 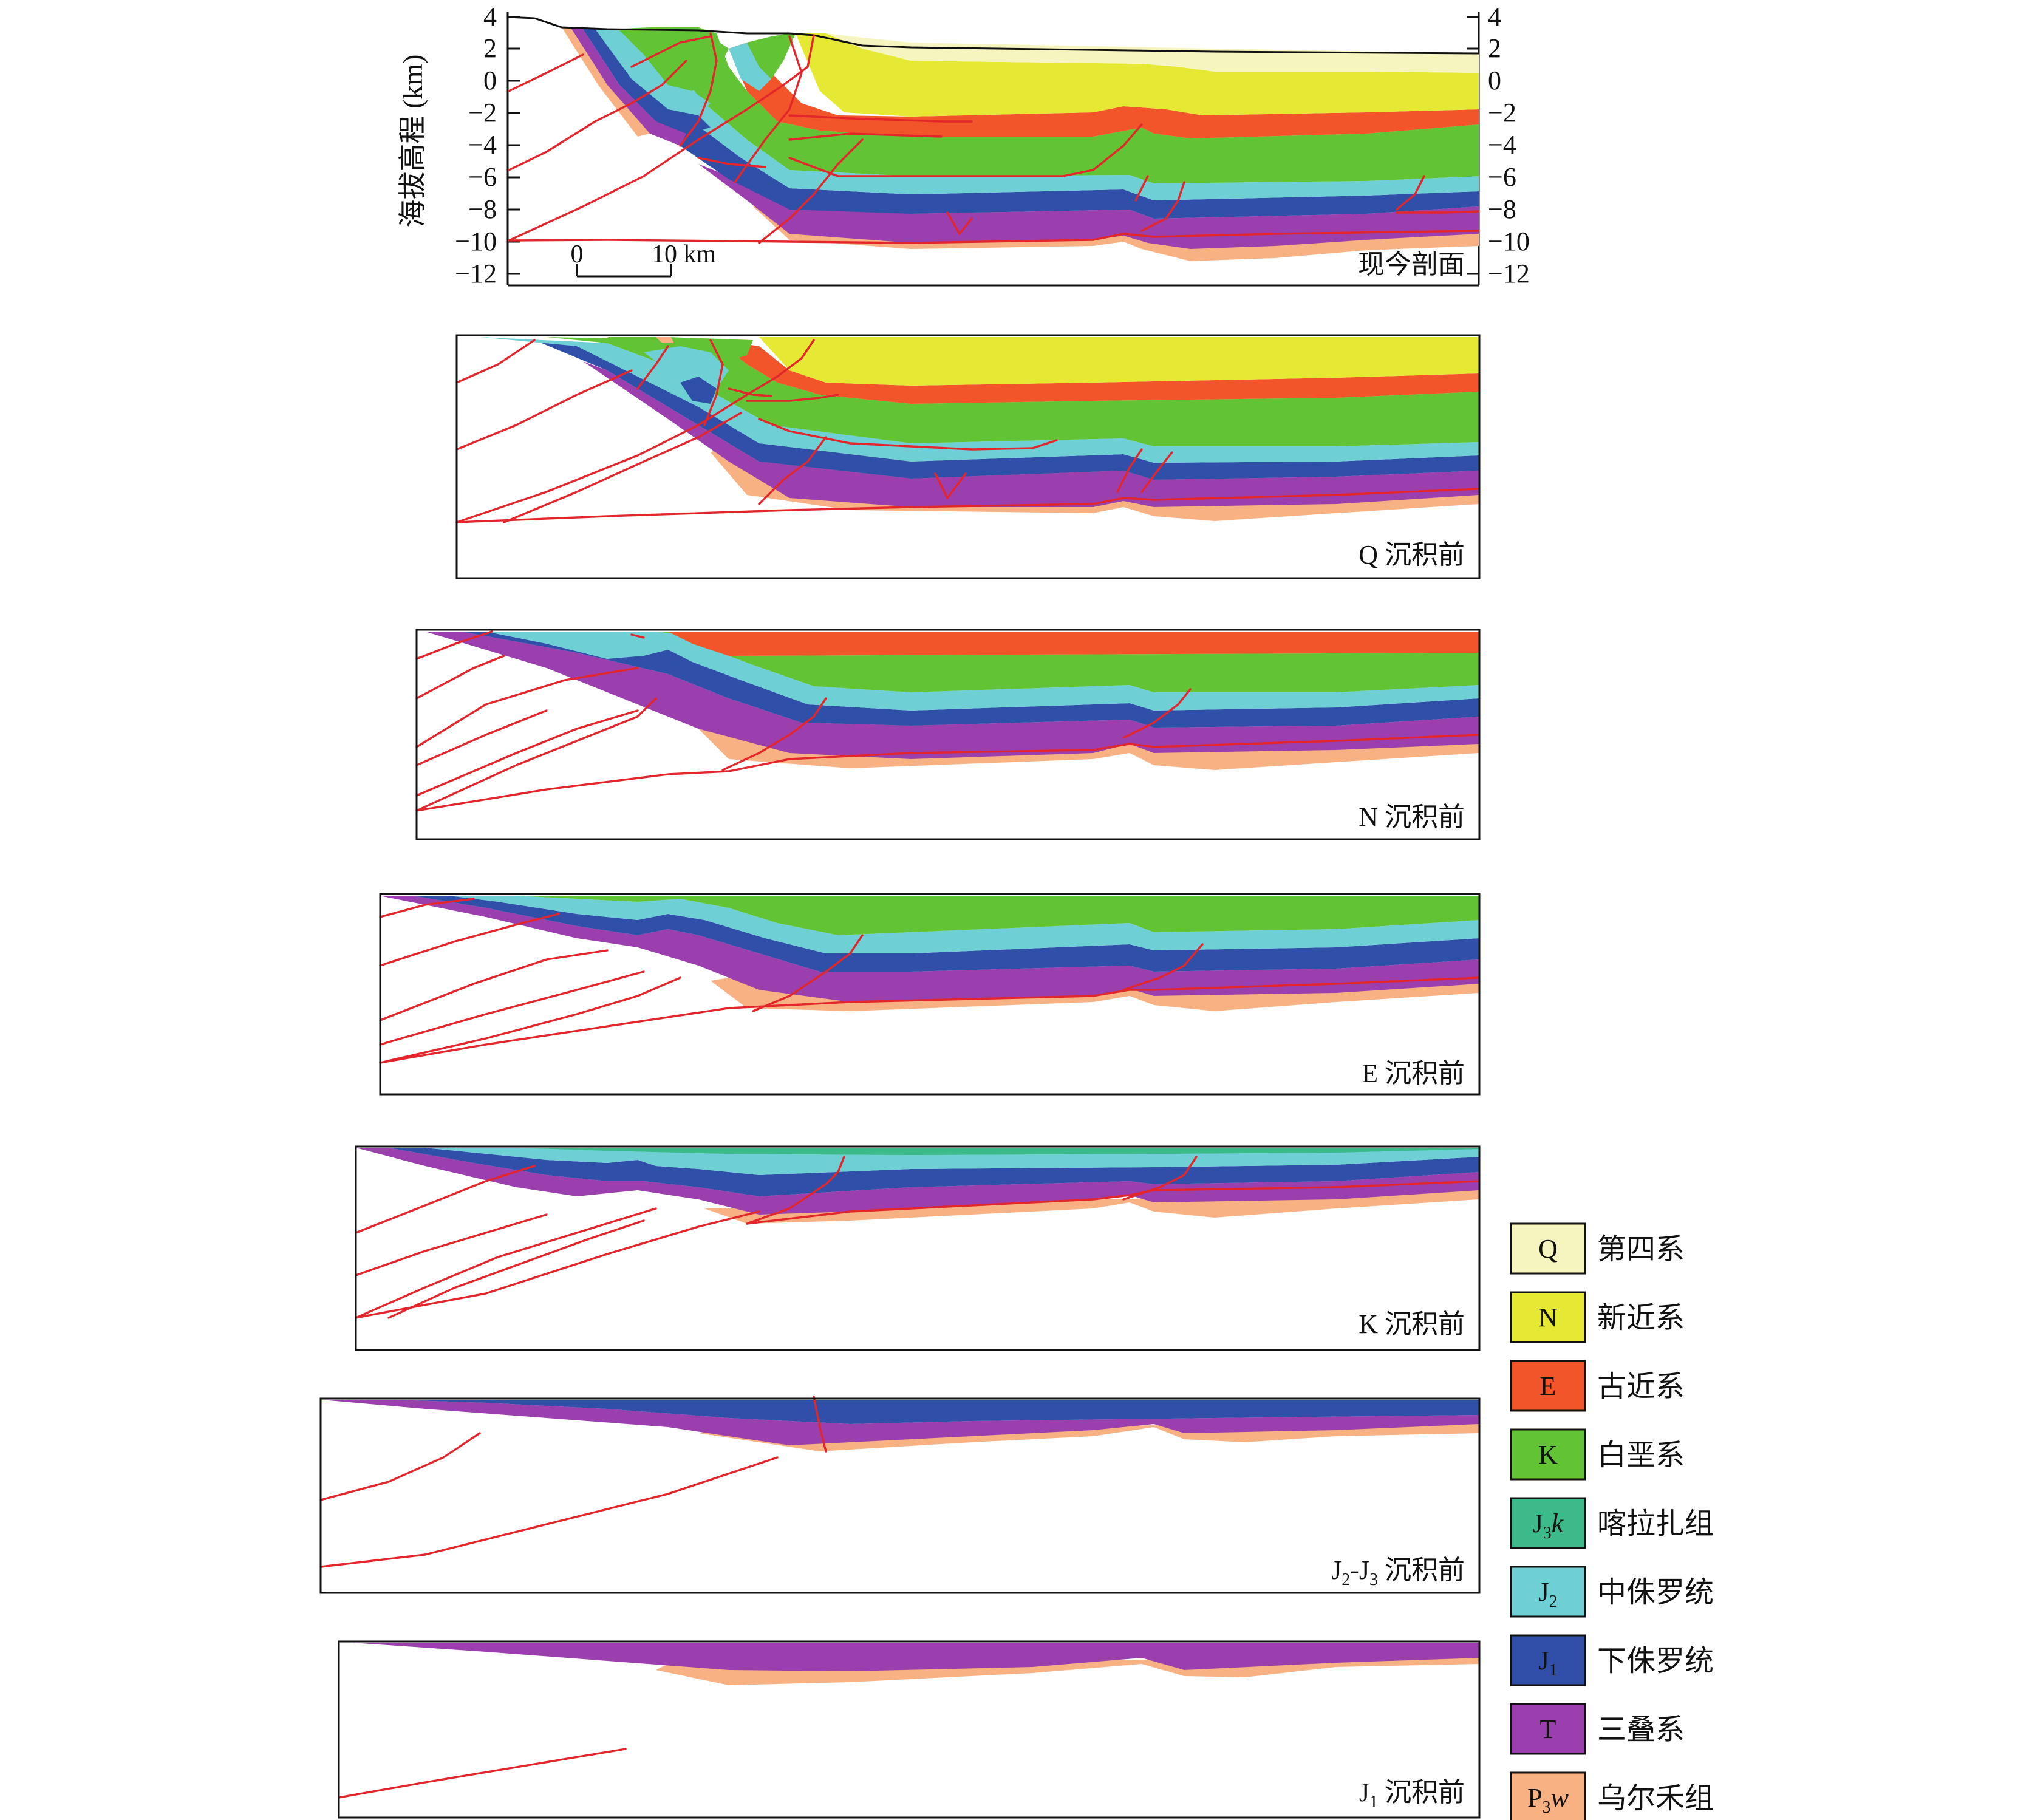 I want to click on panel-label: 现今剖面, so click(x=1411, y=264).